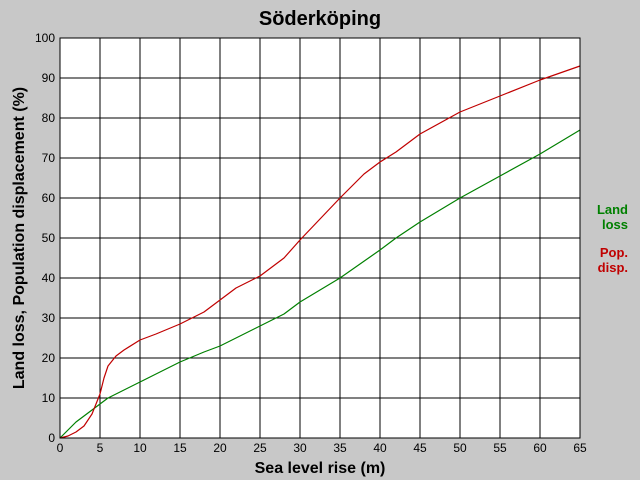 The width and height of the screenshot is (640, 480). Describe the element at coordinates (612, 209) in the screenshot. I see `legend-land-loss-line1: Land` at that location.